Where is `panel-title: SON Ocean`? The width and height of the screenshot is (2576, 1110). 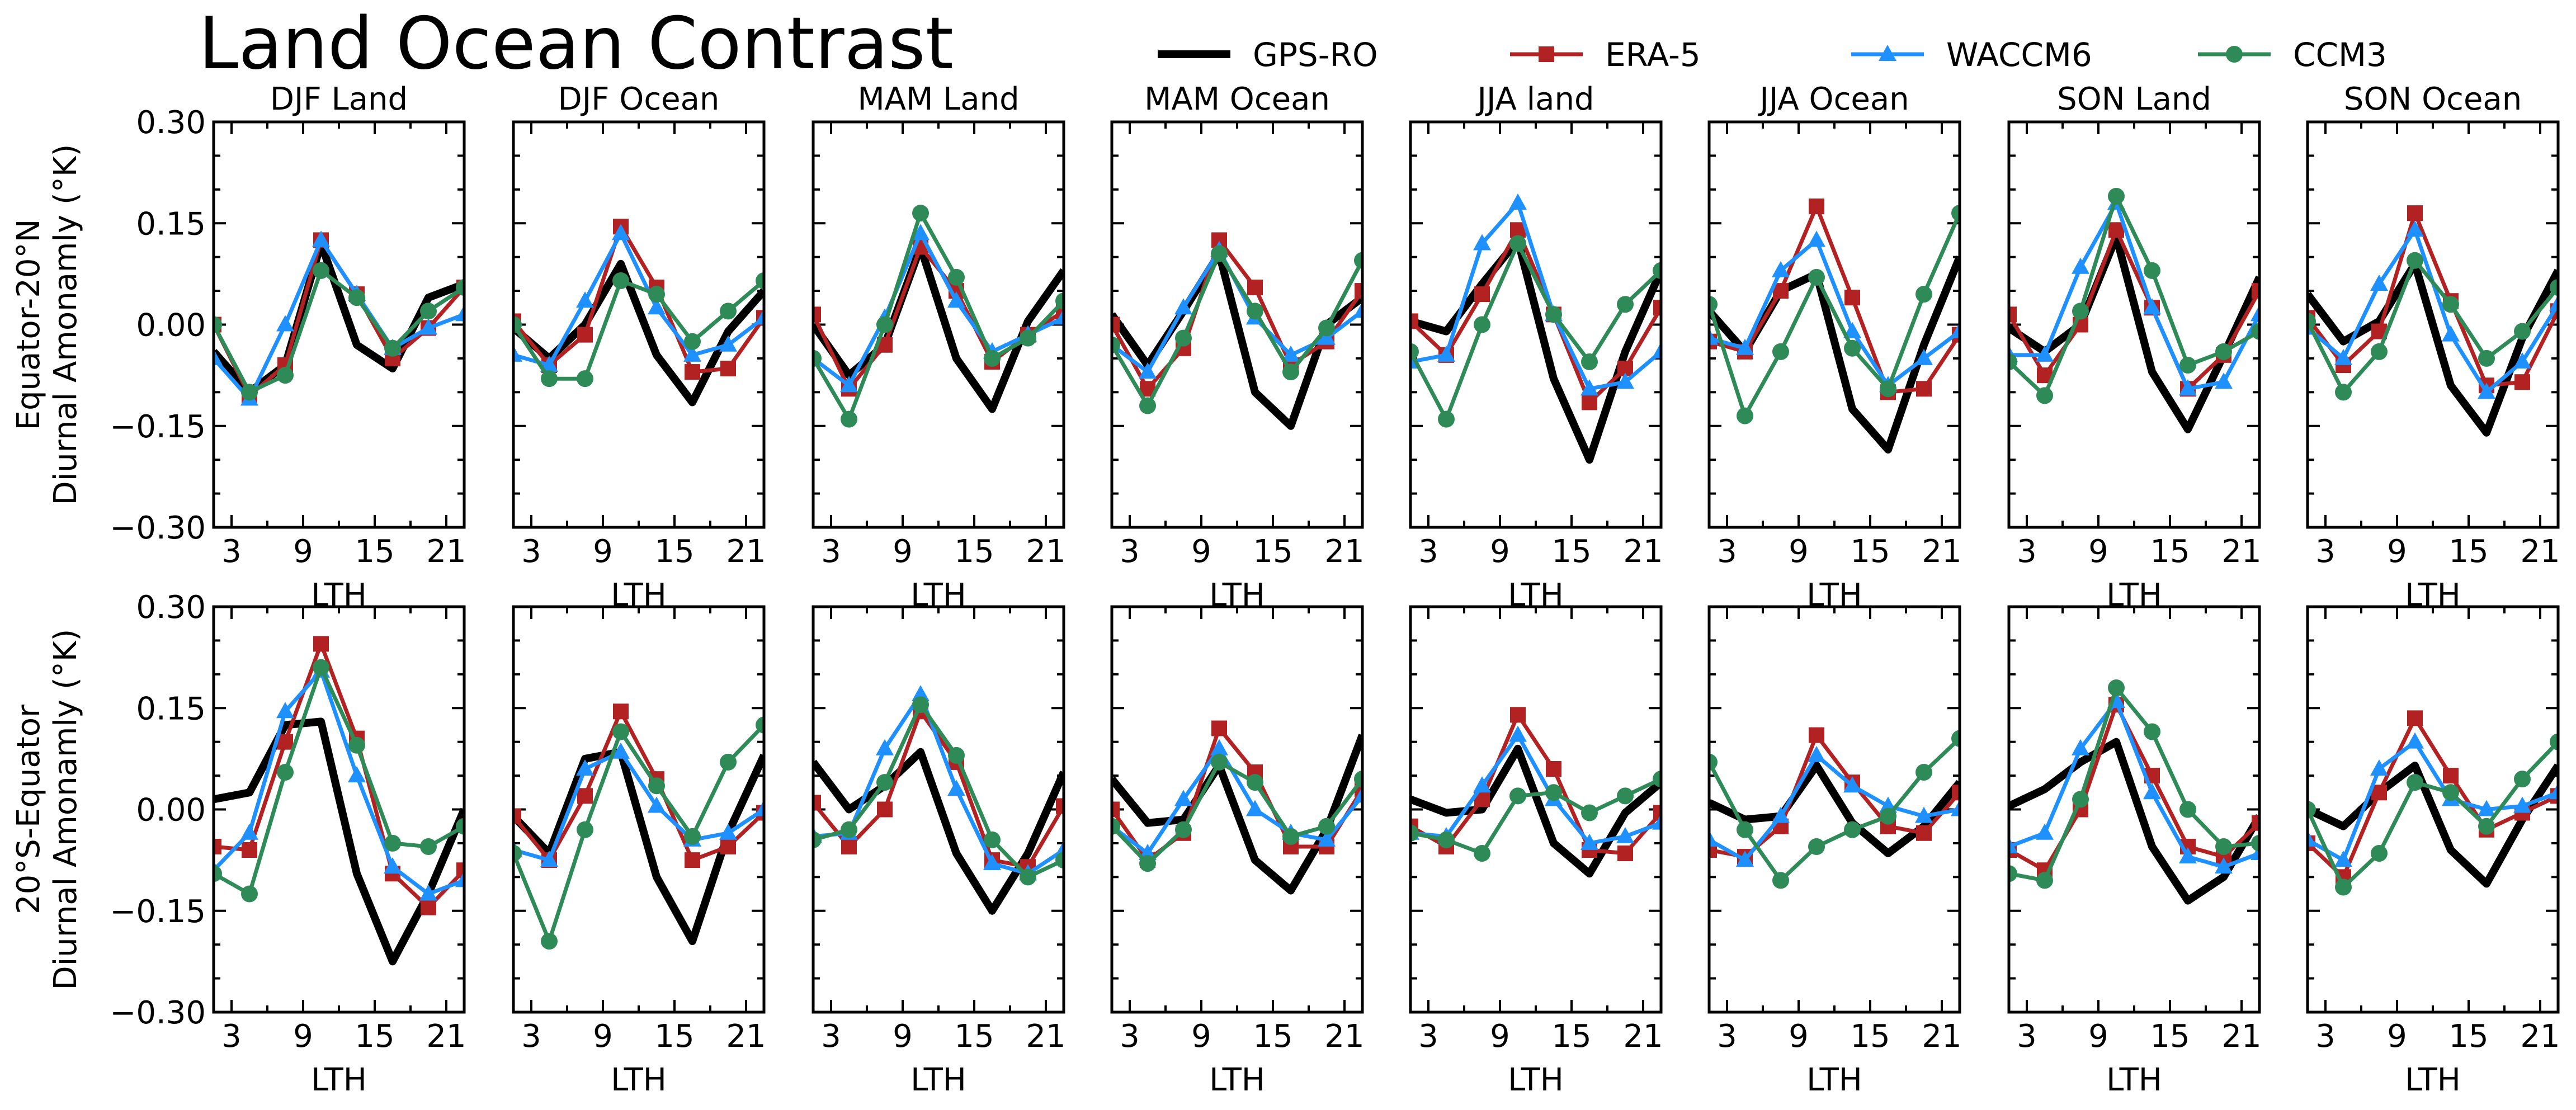
panel-title: SON Ocean is located at coordinates (2433, 99).